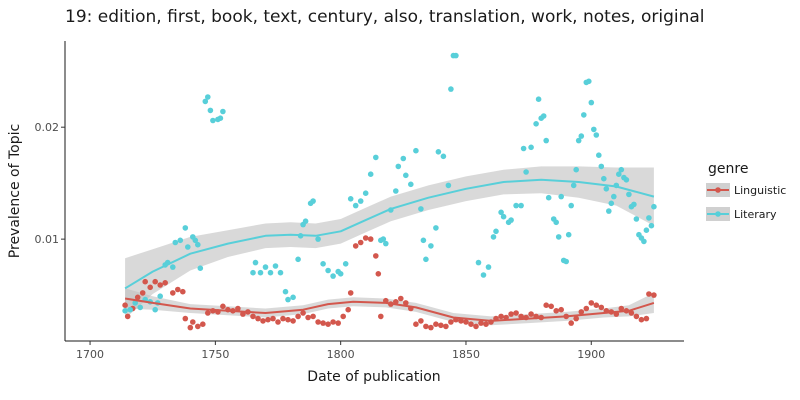  What do you see at coordinates (15, 191) in the screenshot?
I see `y-axis-title: Prevalence of Topic` at bounding box center [15, 191].